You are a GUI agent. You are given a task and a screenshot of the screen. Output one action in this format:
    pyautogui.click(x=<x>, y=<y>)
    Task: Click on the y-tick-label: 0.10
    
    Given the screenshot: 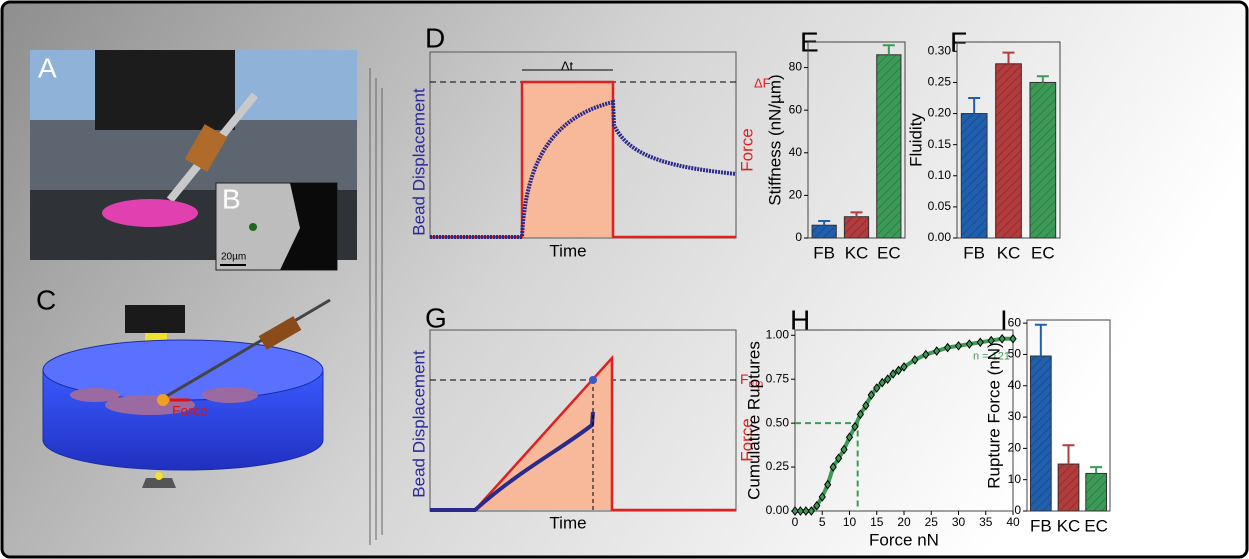 What is the action you would take?
    pyautogui.click(x=940, y=175)
    